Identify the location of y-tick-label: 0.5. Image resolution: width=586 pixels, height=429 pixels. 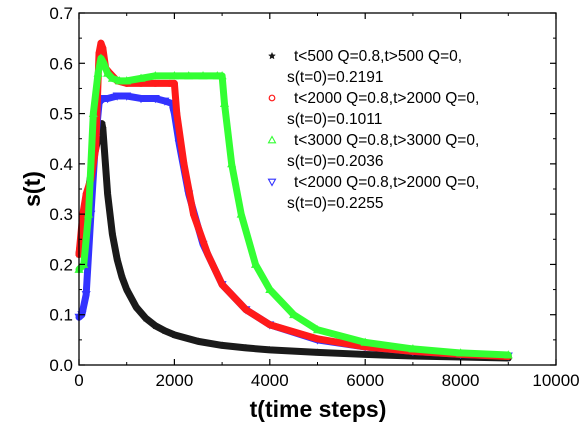
(61, 114).